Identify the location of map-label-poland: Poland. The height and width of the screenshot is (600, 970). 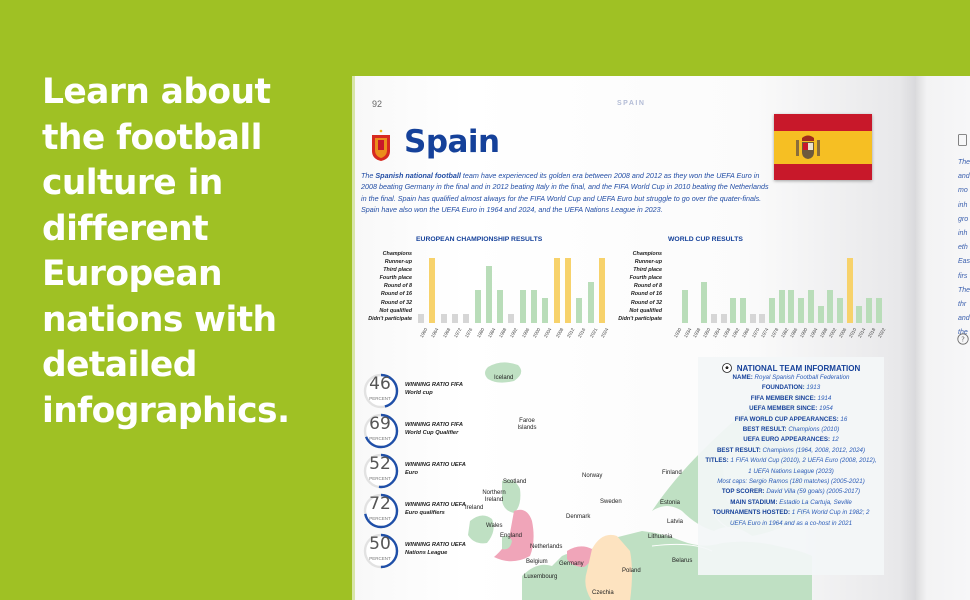
(631, 571).